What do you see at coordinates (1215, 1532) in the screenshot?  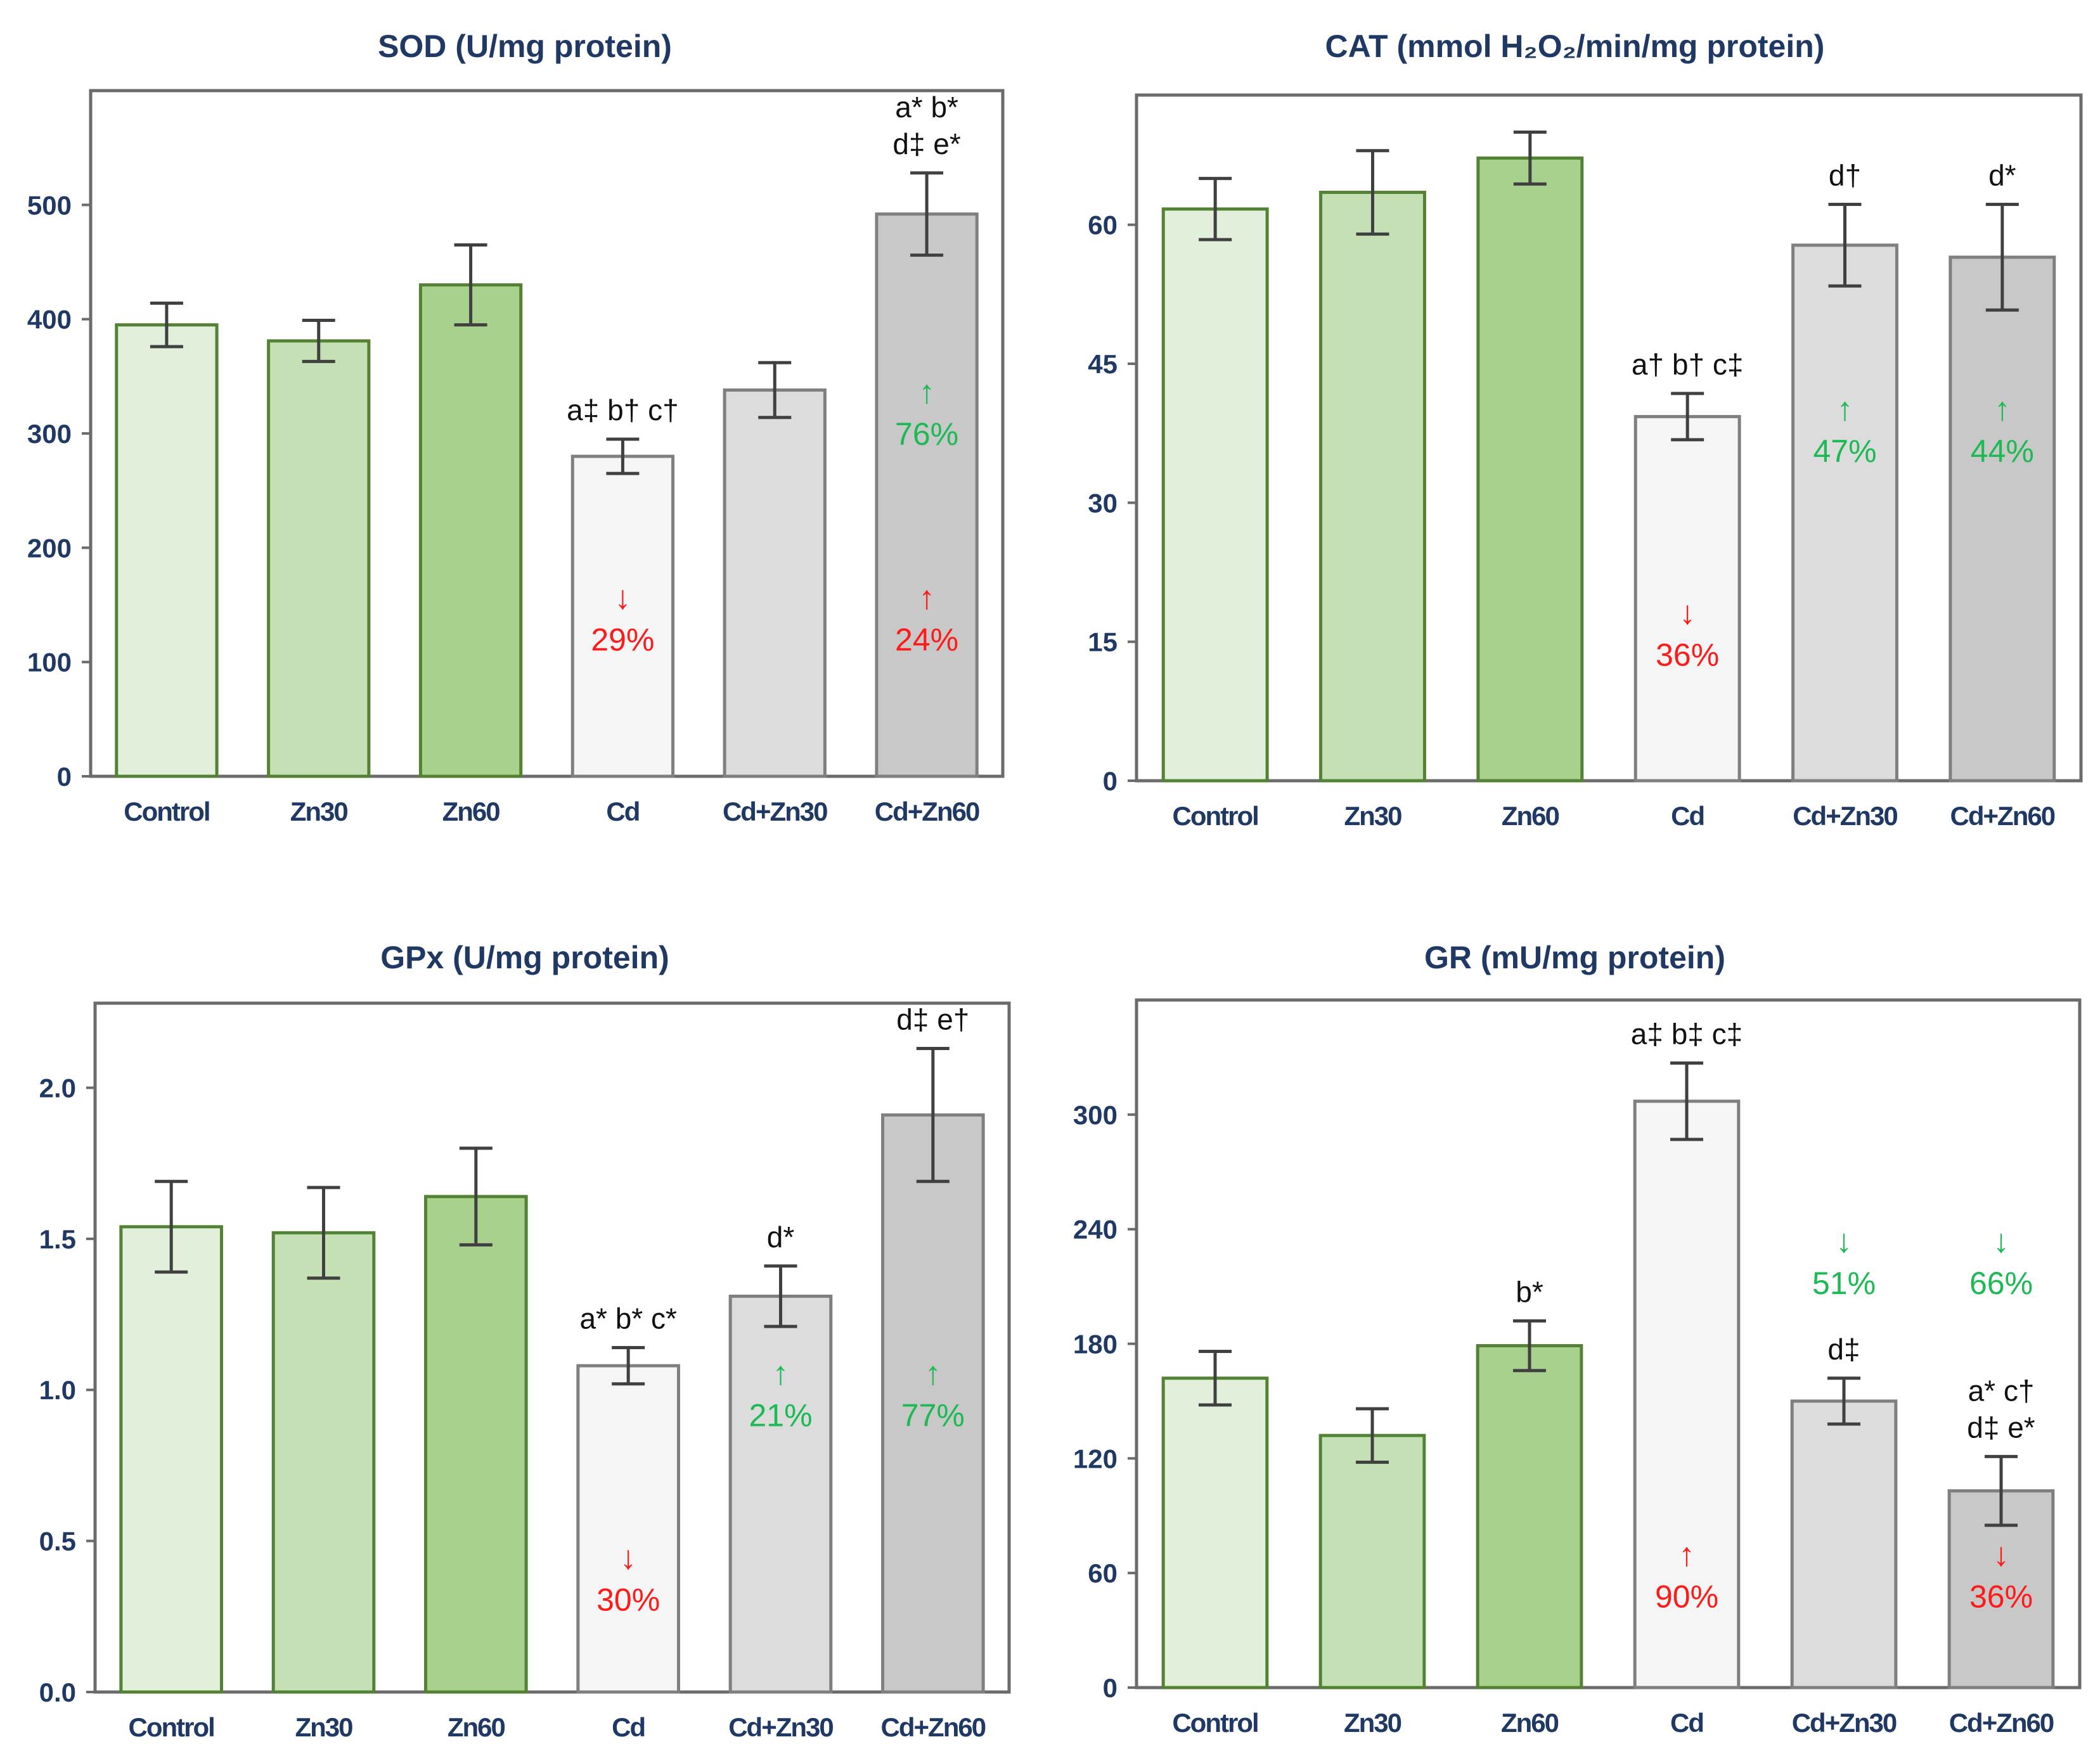 I see `gr-bar-control` at bounding box center [1215, 1532].